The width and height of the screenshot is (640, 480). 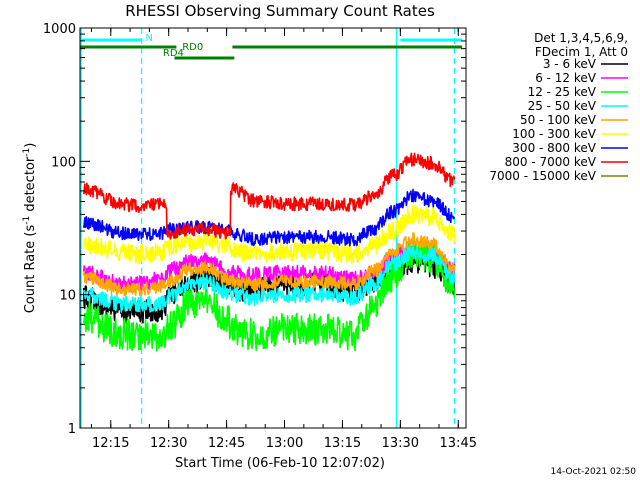 What do you see at coordinates (342, 443) in the screenshot?
I see `x-tick-label: 13:15` at bounding box center [342, 443].